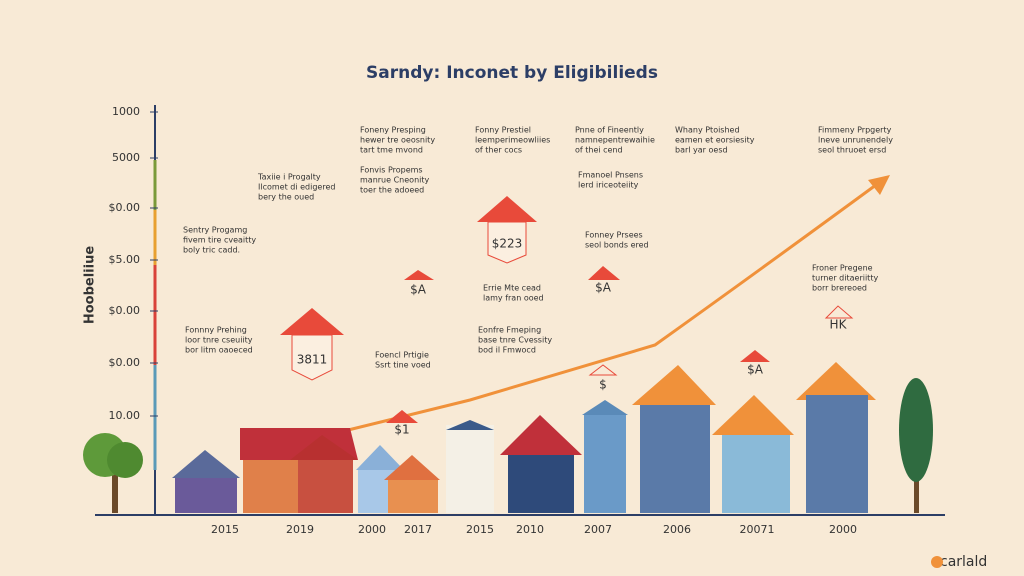 The image size is (1024, 576). Describe the element at coordinates (397, 140) in the screenshot. I see `annotation: hewer tre oeosnity` at that location.